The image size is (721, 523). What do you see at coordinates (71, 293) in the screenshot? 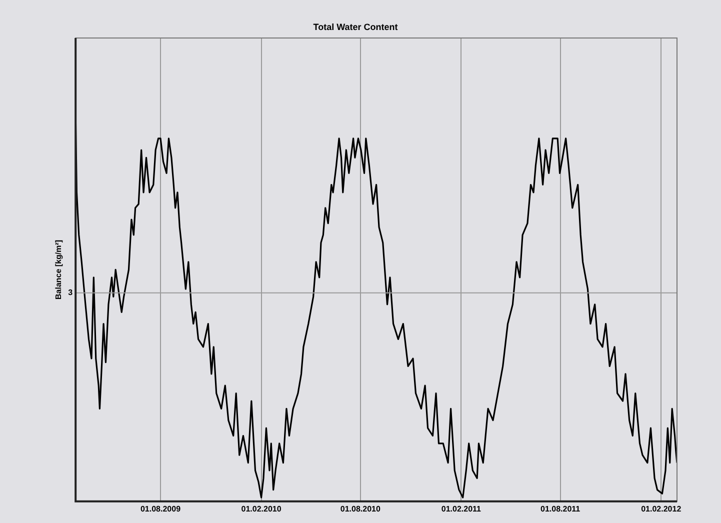
I see `text: 3` at bounding box center [71, 293].